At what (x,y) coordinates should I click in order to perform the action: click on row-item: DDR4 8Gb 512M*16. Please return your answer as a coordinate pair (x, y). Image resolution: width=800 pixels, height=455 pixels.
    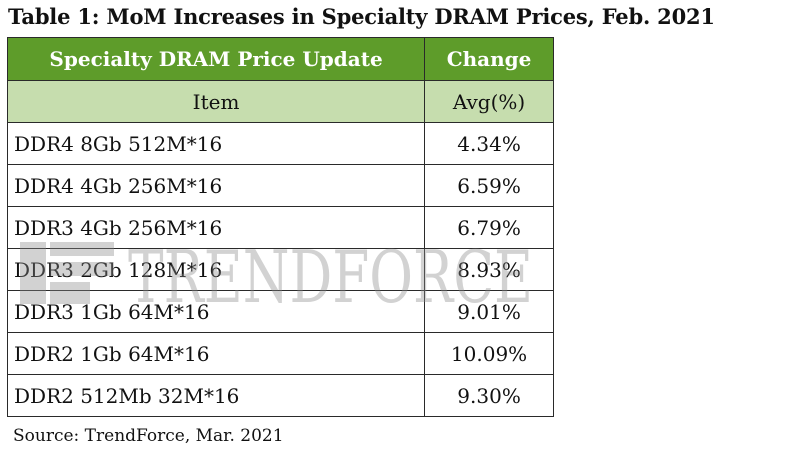
    Looking at the image, I should click on (216, 143).